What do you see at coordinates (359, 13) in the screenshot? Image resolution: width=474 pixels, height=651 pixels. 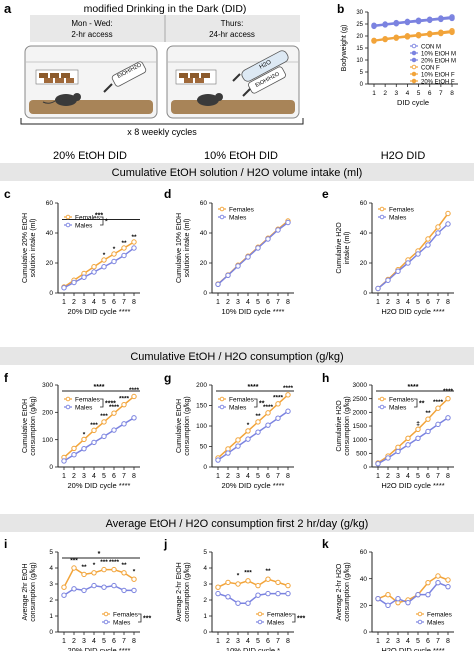 I see `y-tick-label: 30` at bounding box center [359, 13].